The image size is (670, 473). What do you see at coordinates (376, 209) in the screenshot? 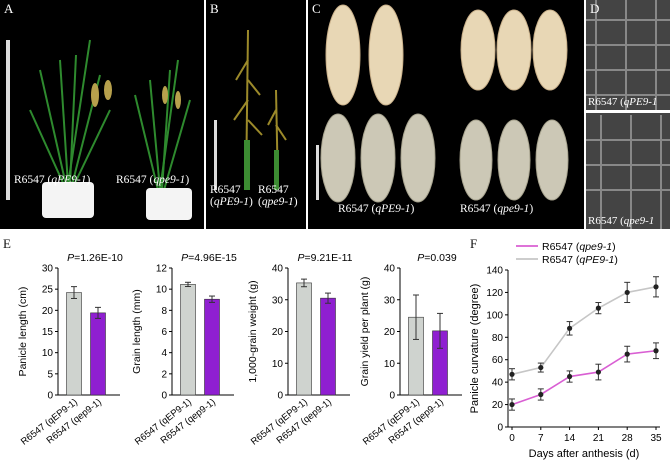
I see `caption-c-left: R6547 (qPE9-1)` at bounding box center [376, 209].